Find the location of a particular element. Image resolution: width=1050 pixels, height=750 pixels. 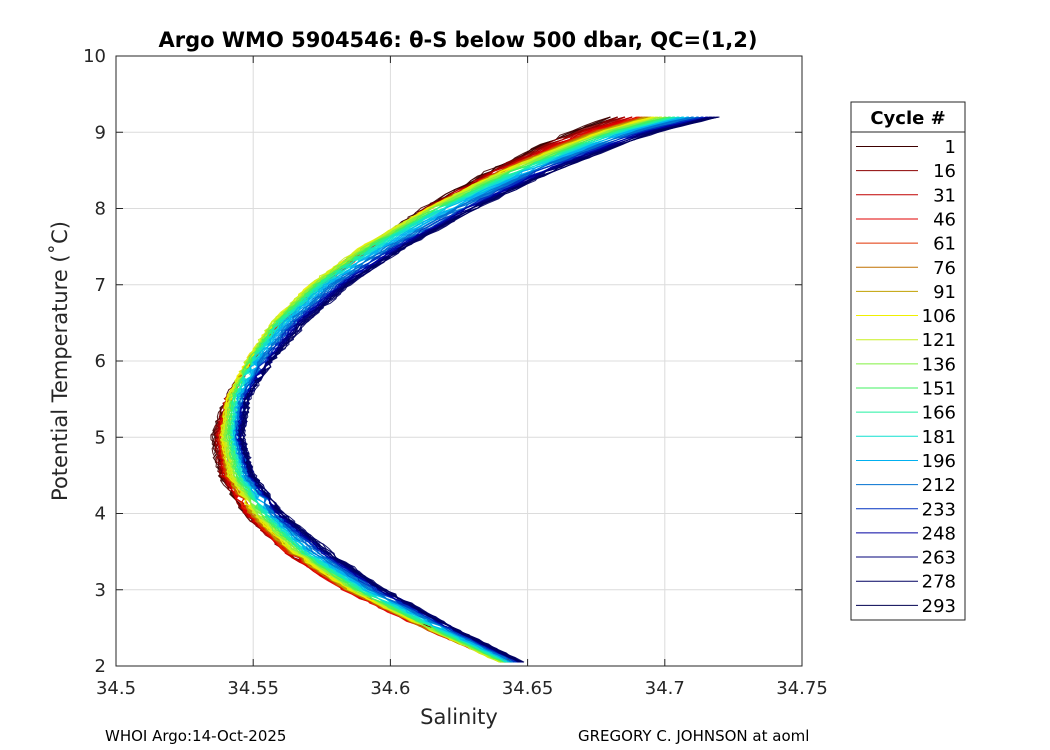

legend-entry-label: 121 is located at coordinates (939, 340).